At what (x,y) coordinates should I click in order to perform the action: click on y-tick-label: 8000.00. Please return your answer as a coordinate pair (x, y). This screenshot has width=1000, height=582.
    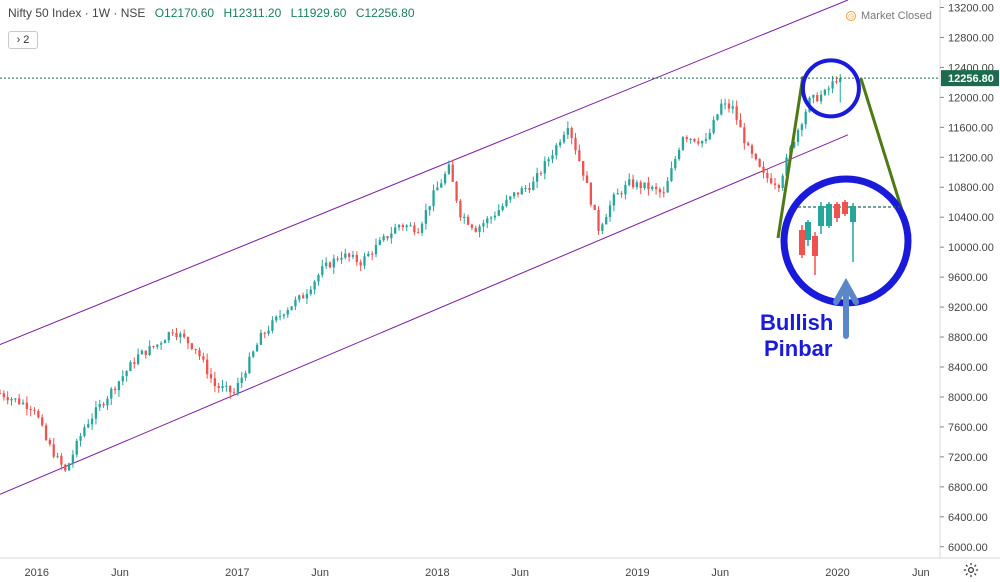
    Looking at the image, I should click on (968, 398).